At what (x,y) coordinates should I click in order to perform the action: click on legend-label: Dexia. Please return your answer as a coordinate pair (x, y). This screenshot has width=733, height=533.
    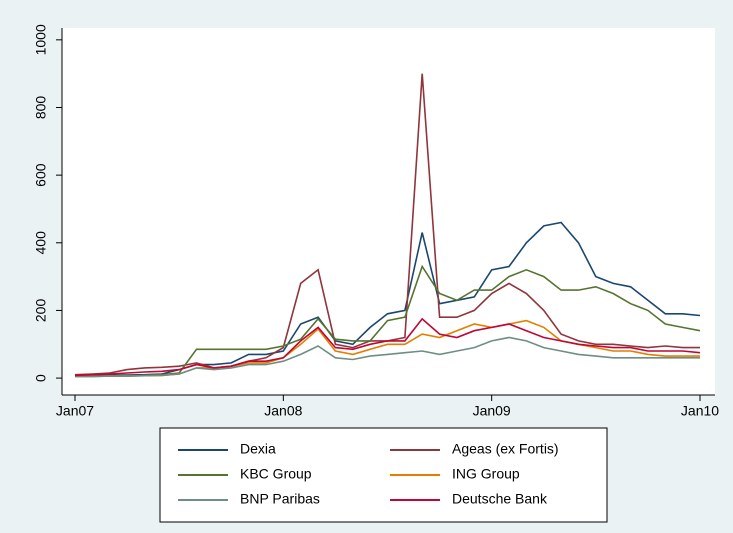
    Looking at the image, I should click on (258, 449).